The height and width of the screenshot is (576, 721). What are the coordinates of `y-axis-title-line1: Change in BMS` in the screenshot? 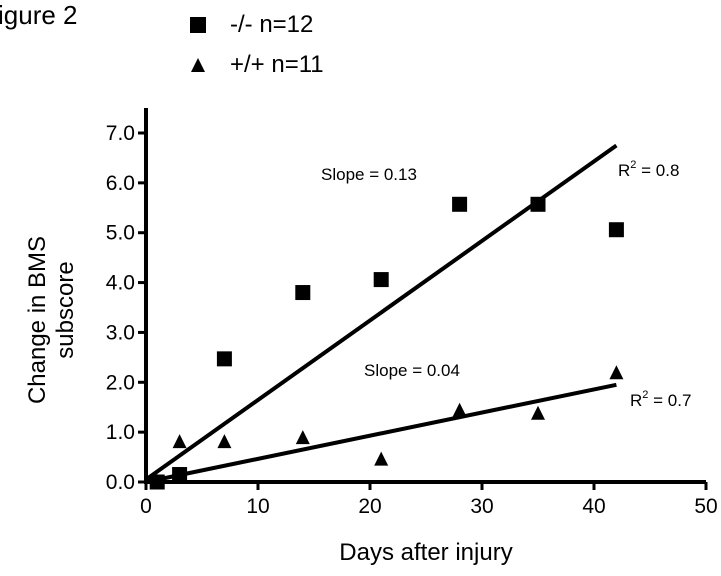 It's located at (37, 320).